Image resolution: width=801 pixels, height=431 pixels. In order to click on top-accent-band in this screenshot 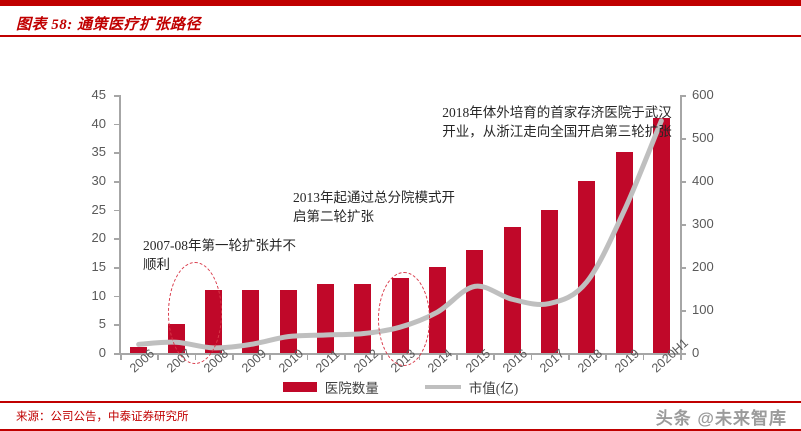, I will do `click(400, 3)`.